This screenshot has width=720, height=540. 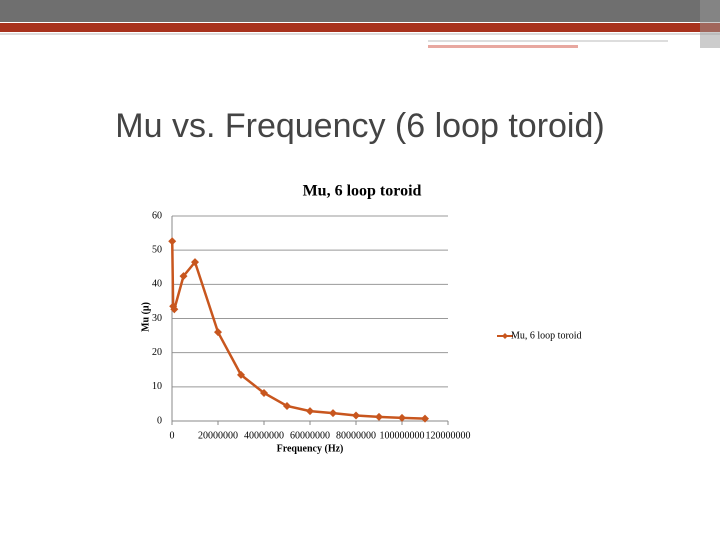 What do you see at coordinates (546, 335) in the screenshot?
I see `legend-label: Mu, 6 loop toroid` at bounding box center [546, 335].